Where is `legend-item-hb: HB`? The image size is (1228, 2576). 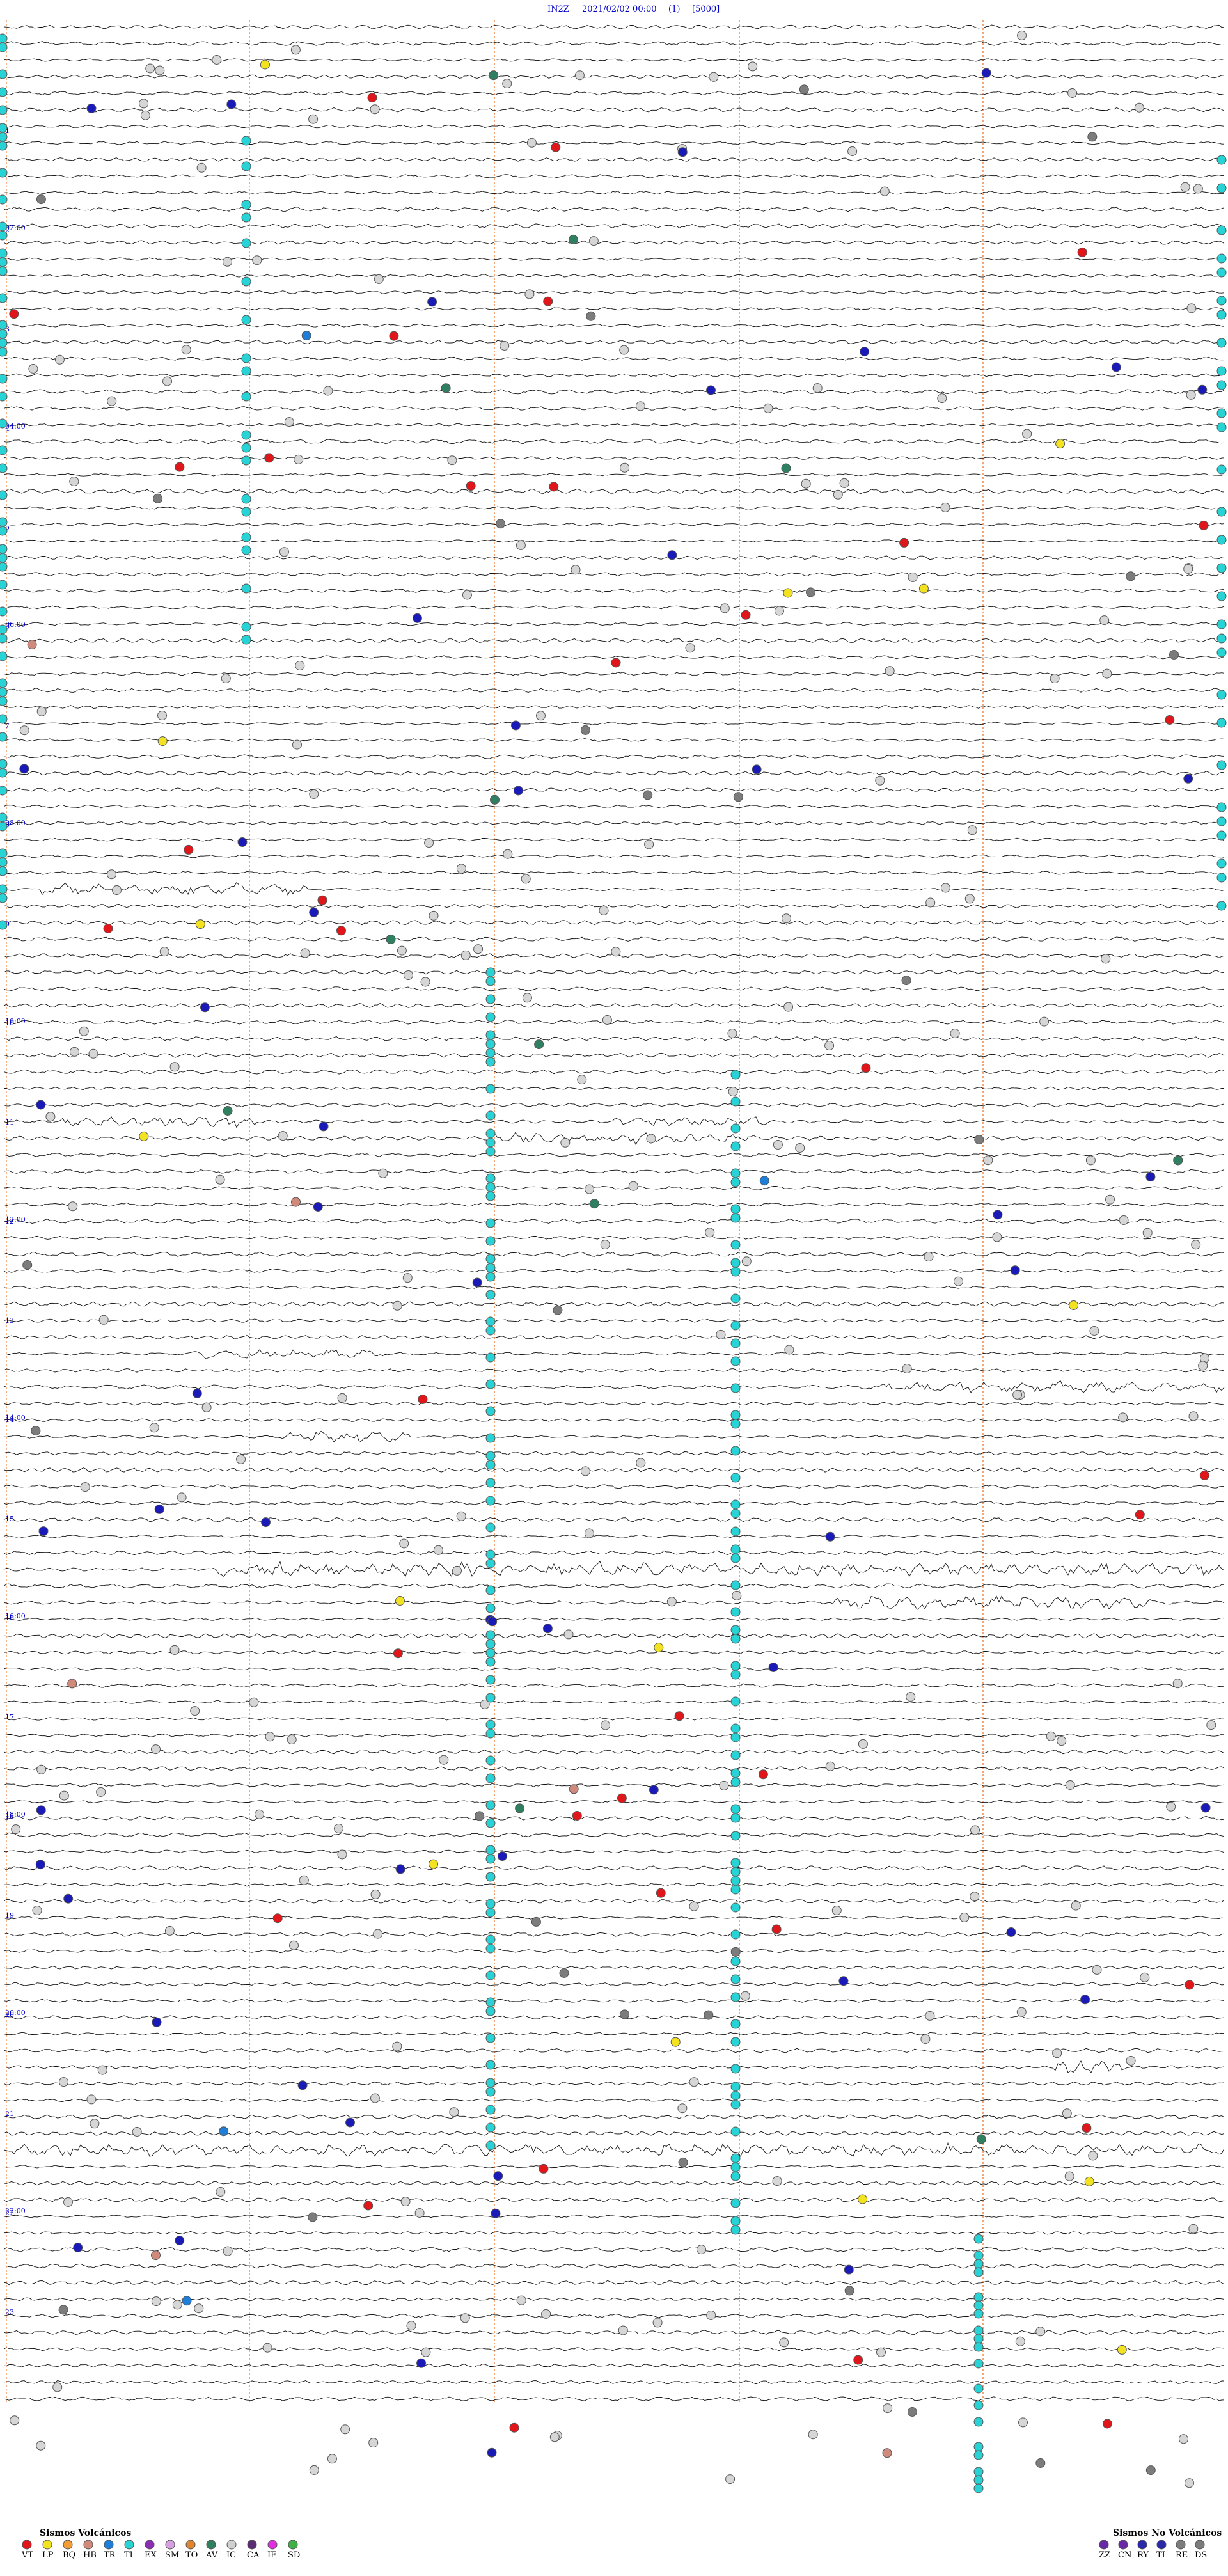 legend-item-hb: HB is located at coordinates (90, 2555).